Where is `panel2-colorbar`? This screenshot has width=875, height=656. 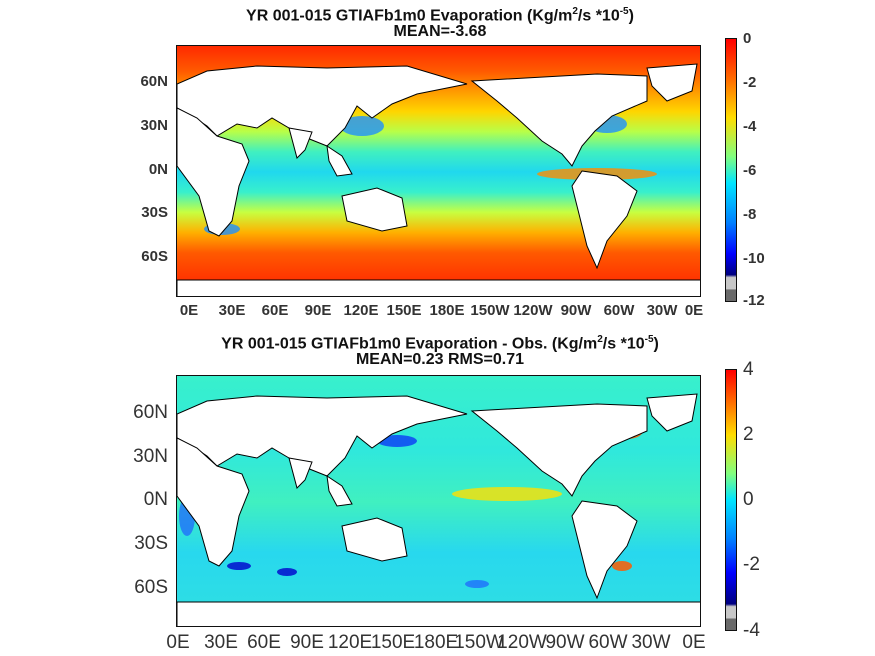 panel2-colorbar is located at coordinates (731, 500).